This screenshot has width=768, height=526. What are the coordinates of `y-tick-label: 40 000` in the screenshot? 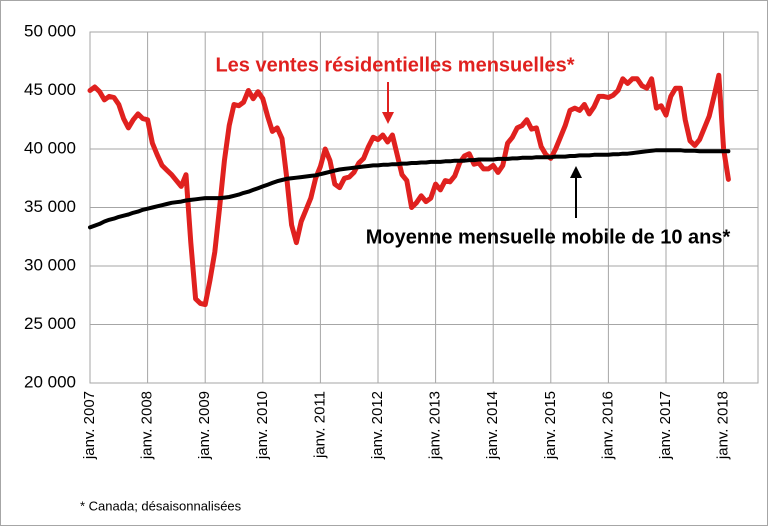 It's located at (50, 147).